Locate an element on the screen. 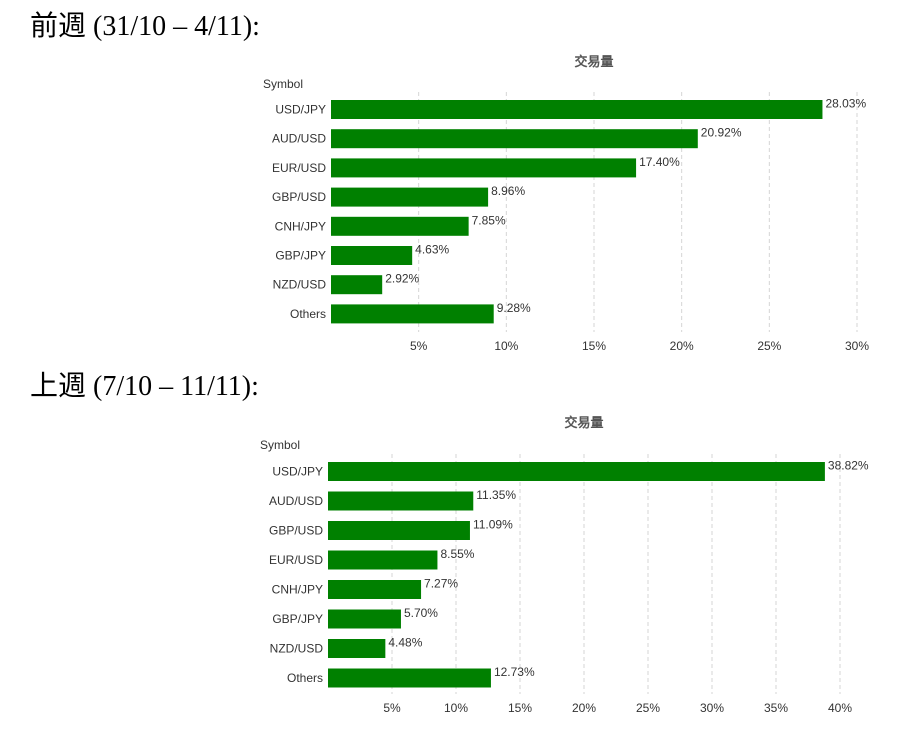 The image size is (897, 734). chart2-x-tick-label: 10% is located at coordinates (456, 708).